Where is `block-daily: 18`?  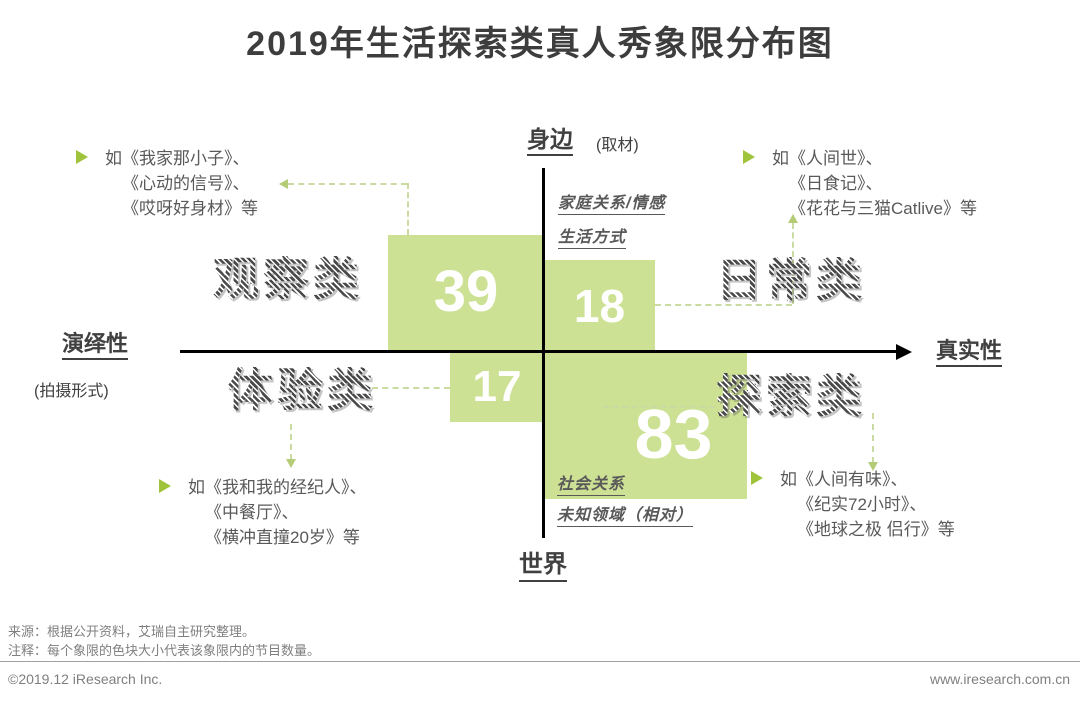
block-daily: 18 is located at coordinates (599, 306).